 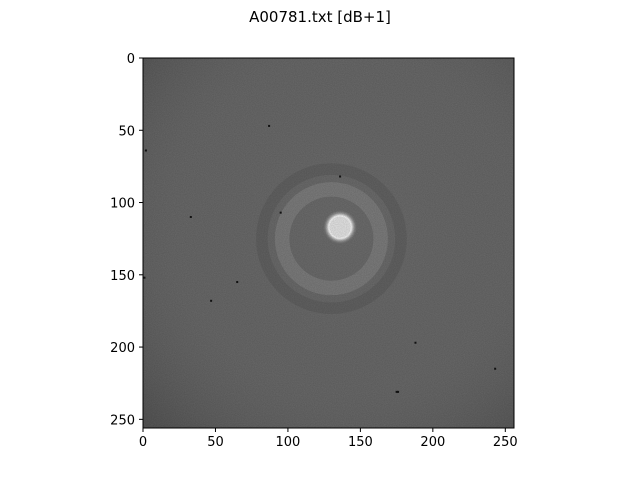 I want to click on y-tick-label: 0, so click(x=131, y=59).